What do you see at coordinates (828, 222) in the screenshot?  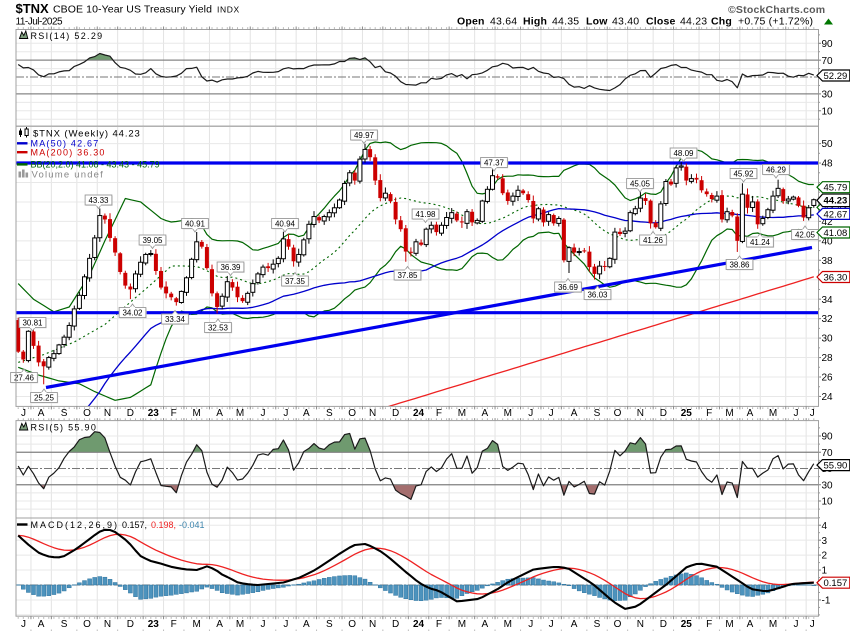 I see `svg-text: 42` at bounding box center [828, 222].